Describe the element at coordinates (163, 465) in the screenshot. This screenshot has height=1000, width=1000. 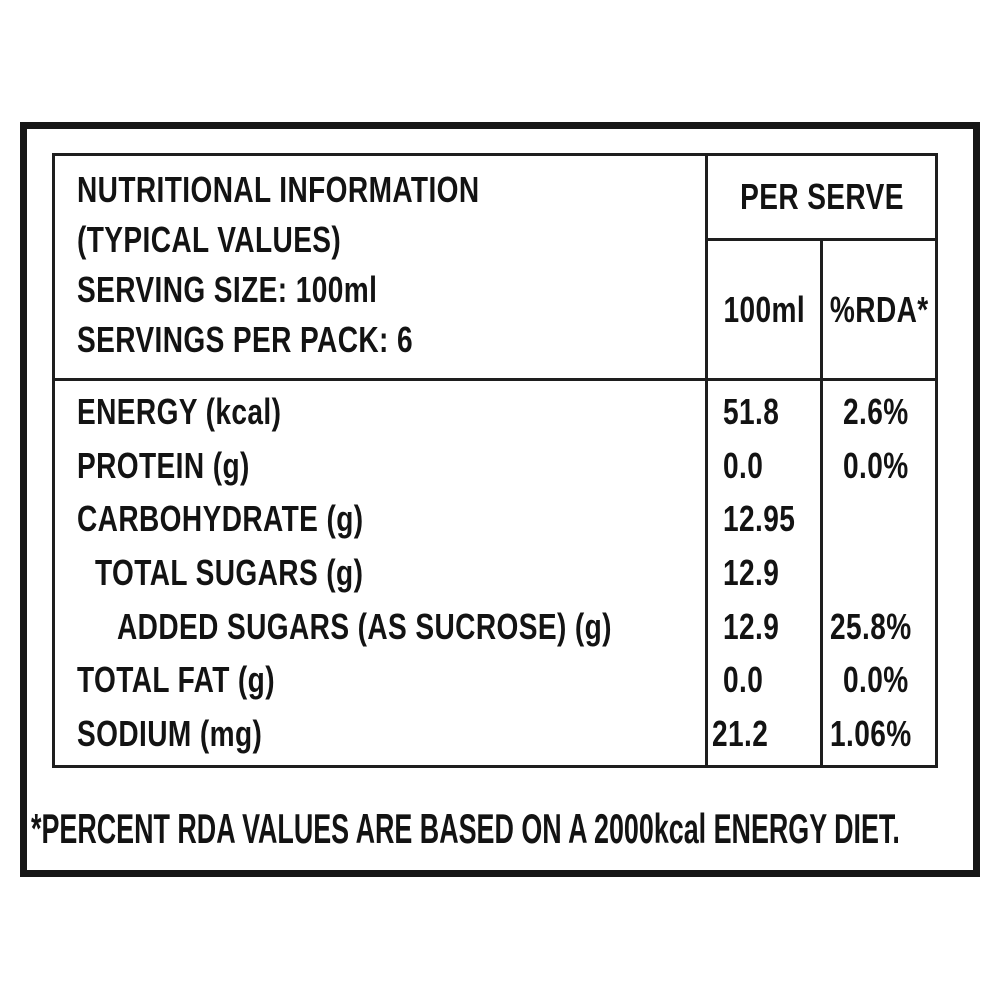
I see `nutrient-name: PROTEIN (g)` at that location.